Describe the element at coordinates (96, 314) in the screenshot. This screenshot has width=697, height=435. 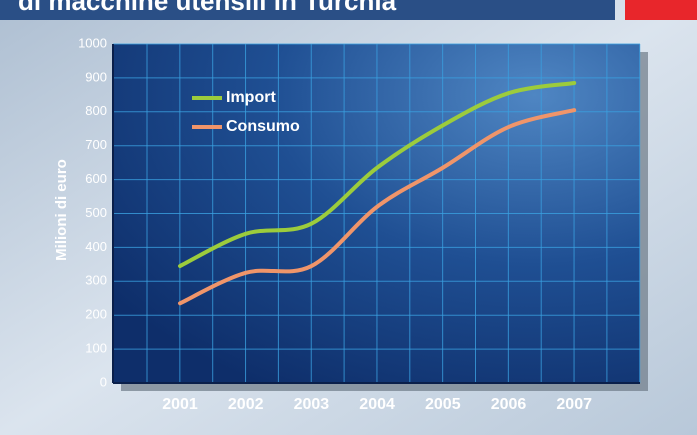
I see `y-tick-label: 200` at that location.